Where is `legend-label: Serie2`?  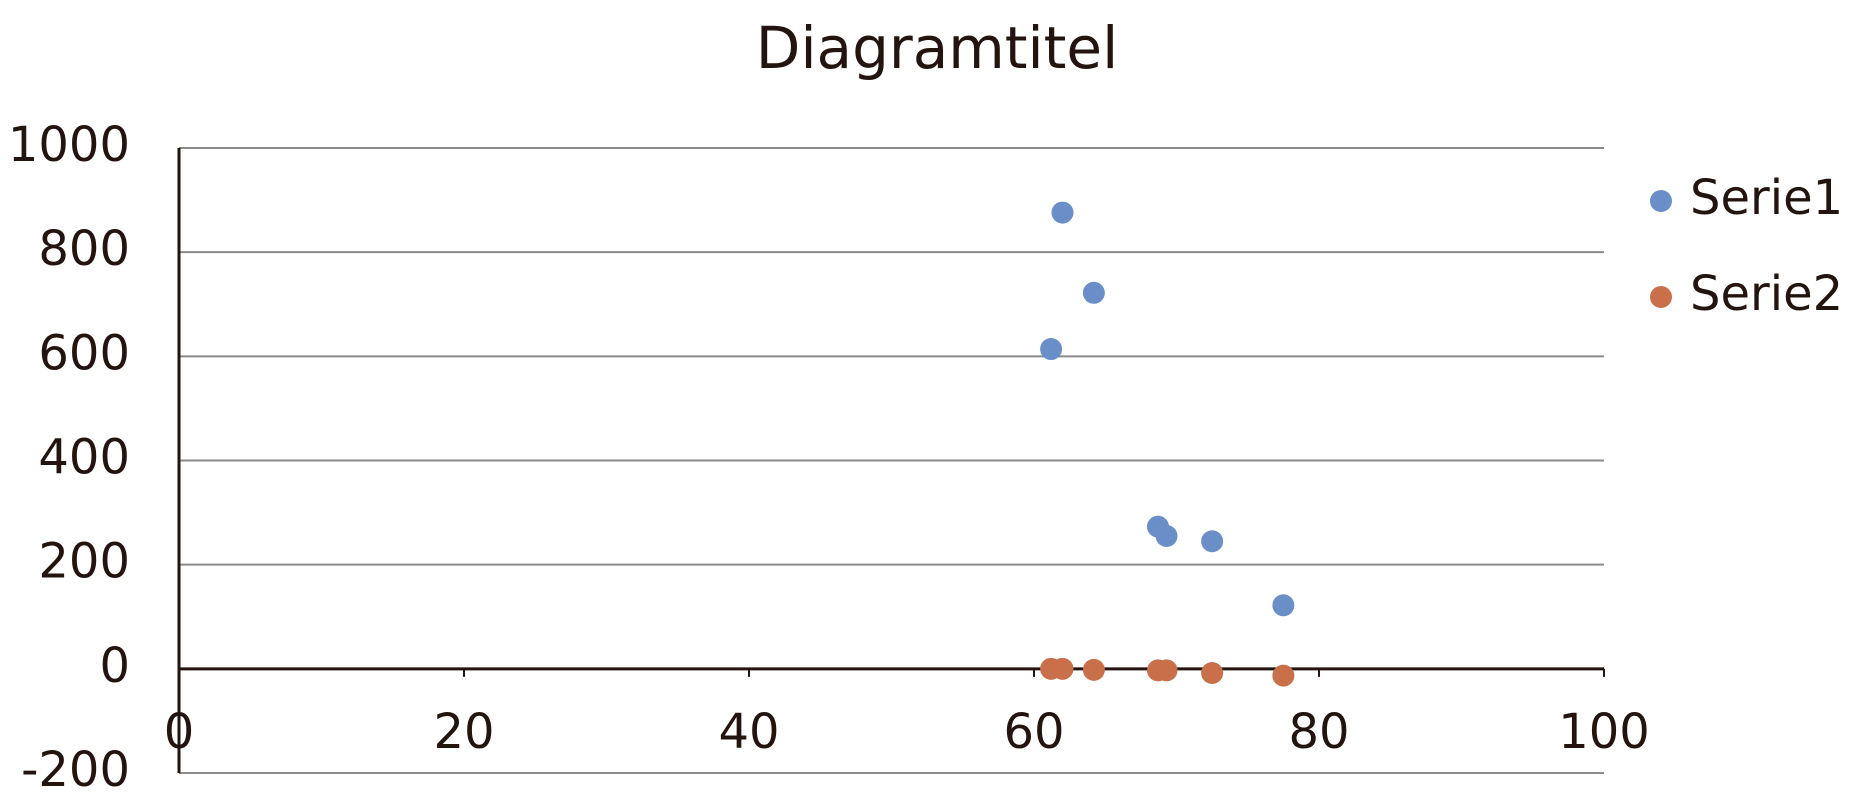
legend-label: Serie2 is located at coordinates (1766, 294).